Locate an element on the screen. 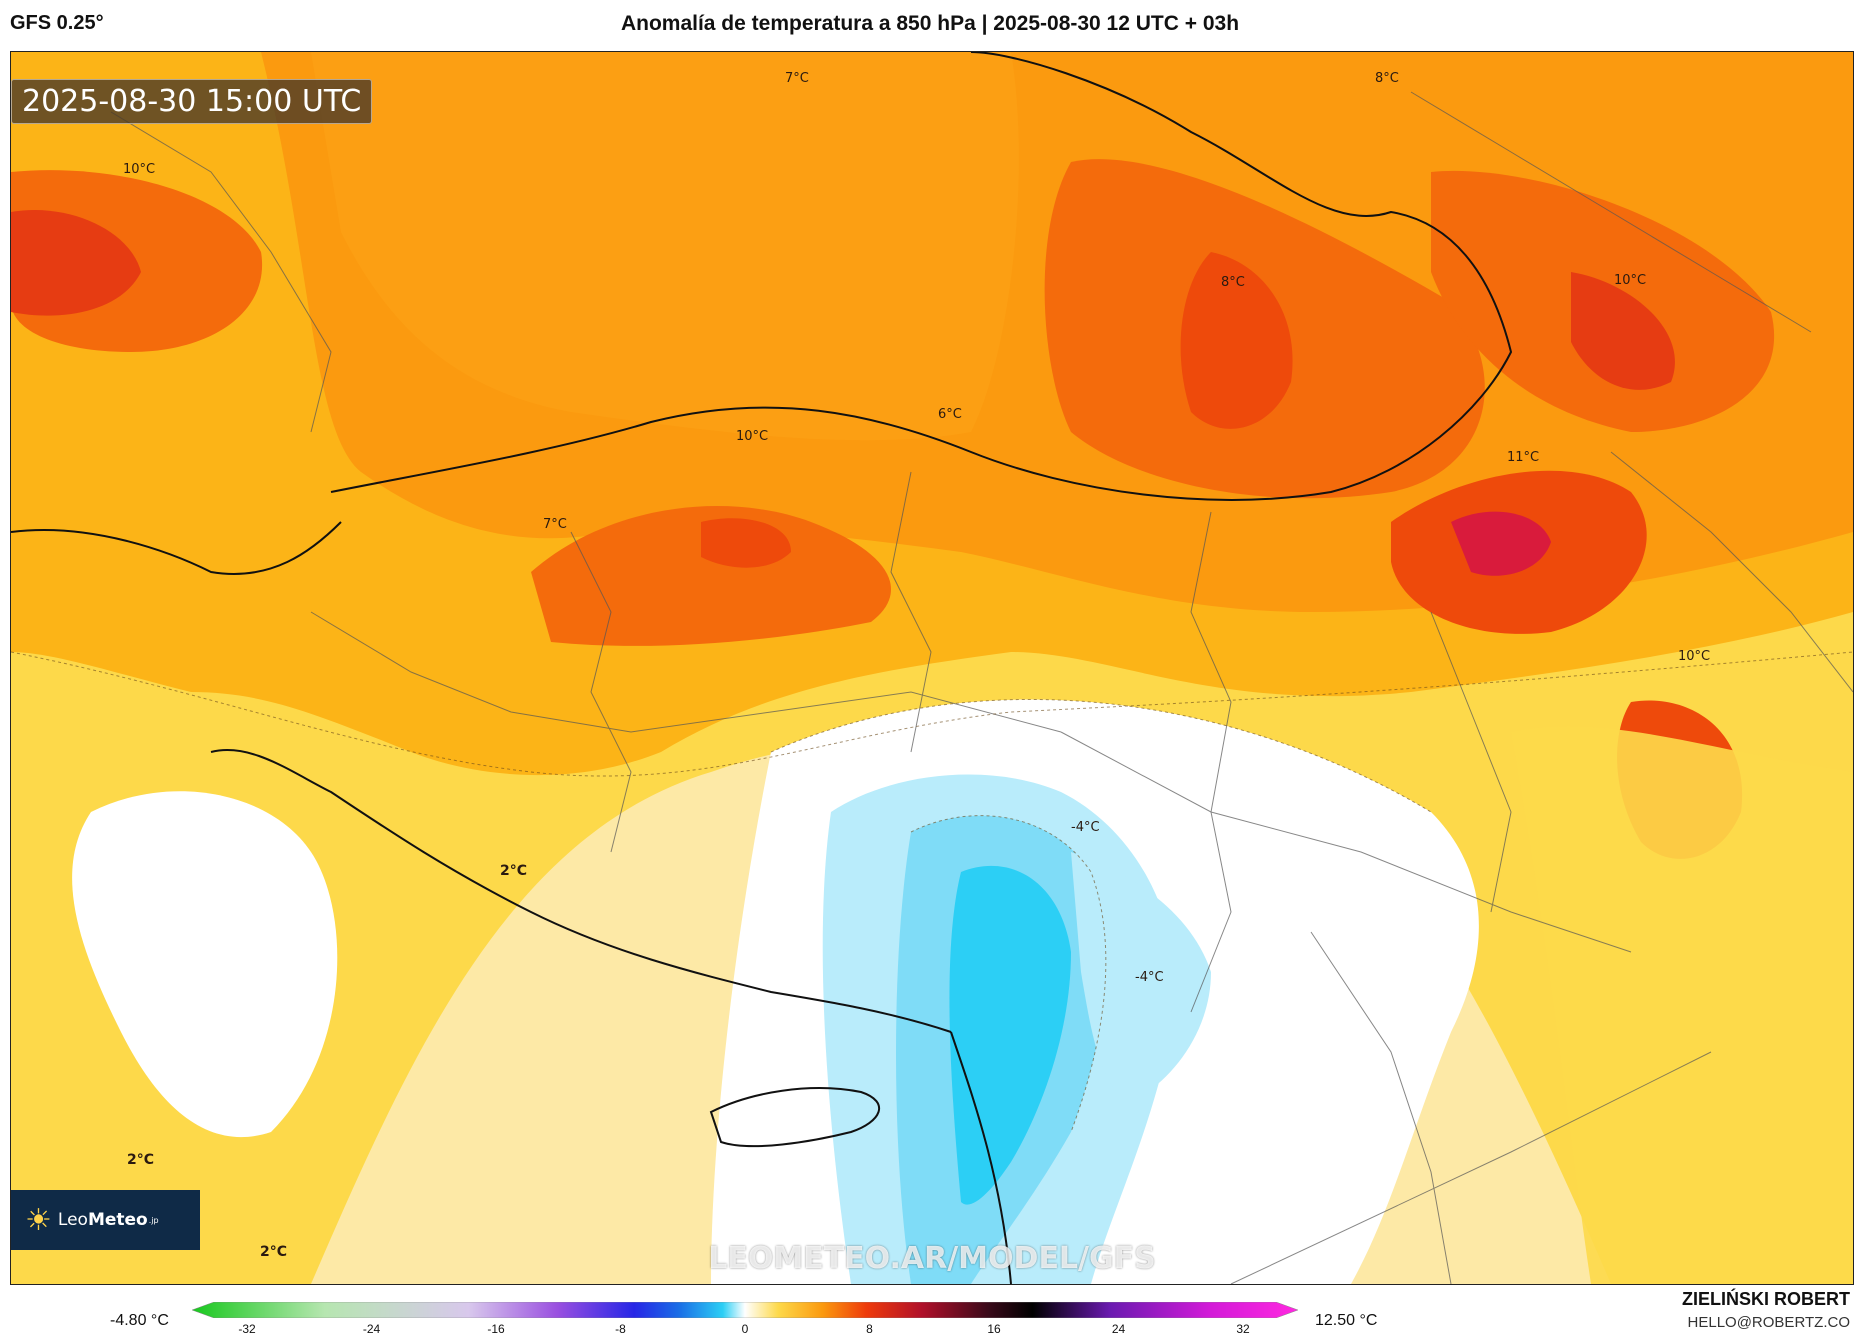 This screenshot has width=1860, height=1339. colorbar-tick-label: 32 is located at coordinates (1243, 1329).